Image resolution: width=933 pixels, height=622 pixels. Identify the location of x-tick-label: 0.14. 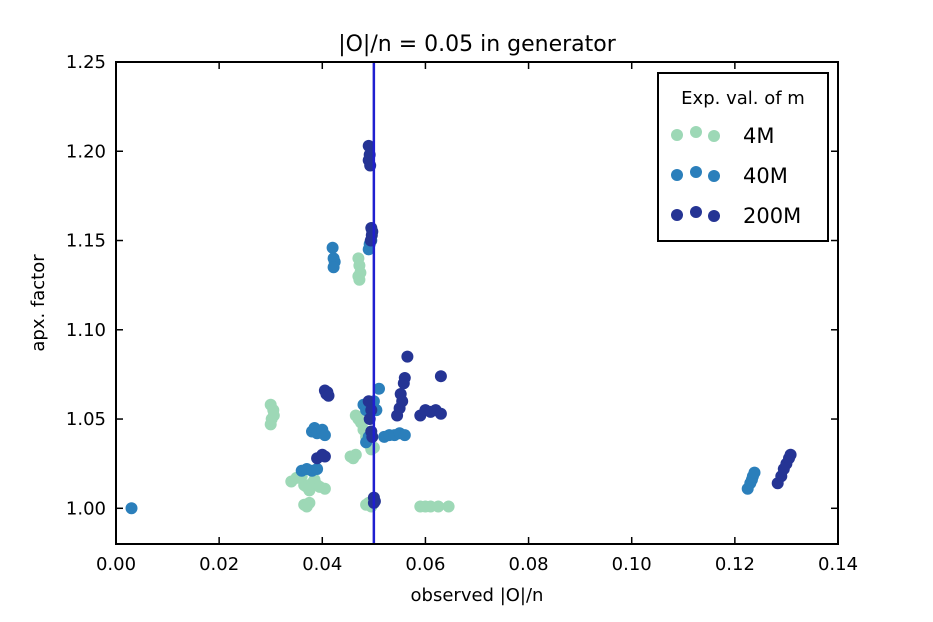
(838, 564).